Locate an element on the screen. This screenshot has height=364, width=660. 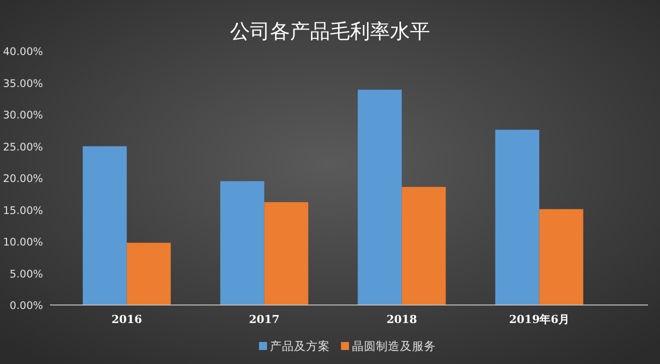
y-tick-label: 20.00% is located at coordinates (23, 179).